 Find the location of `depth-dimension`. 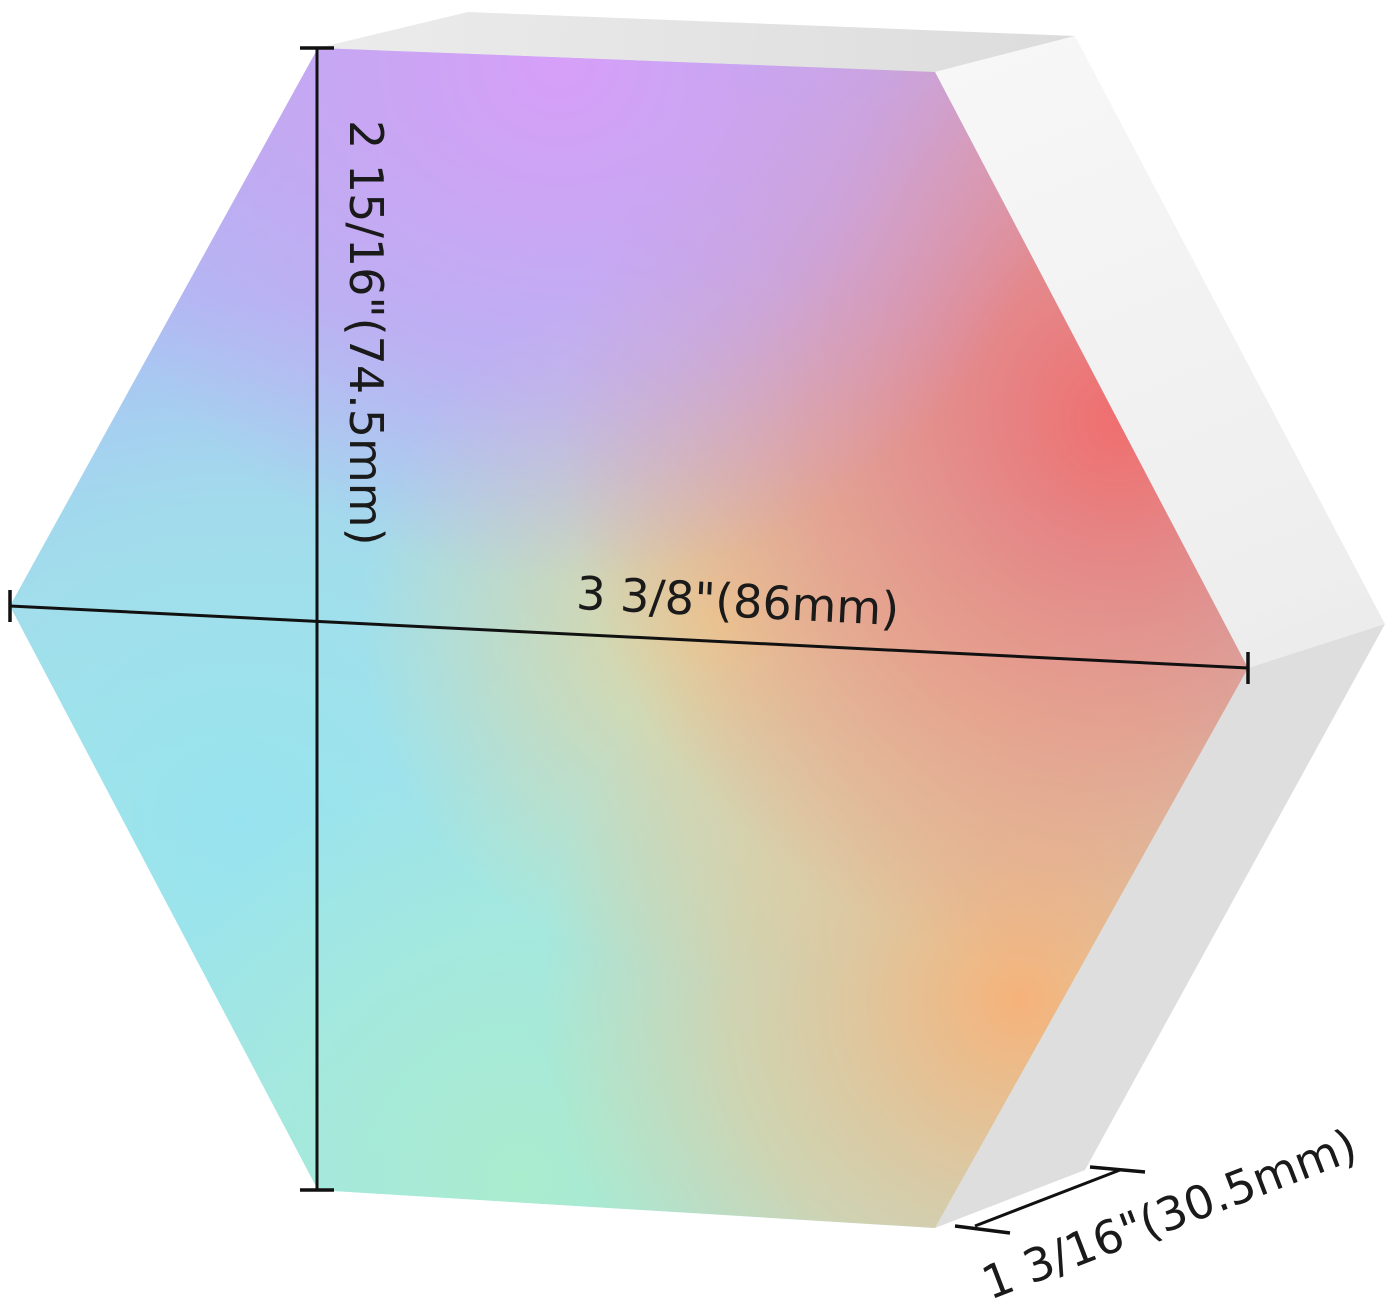

depth-dimension is located at coordinates (1050, 1200).